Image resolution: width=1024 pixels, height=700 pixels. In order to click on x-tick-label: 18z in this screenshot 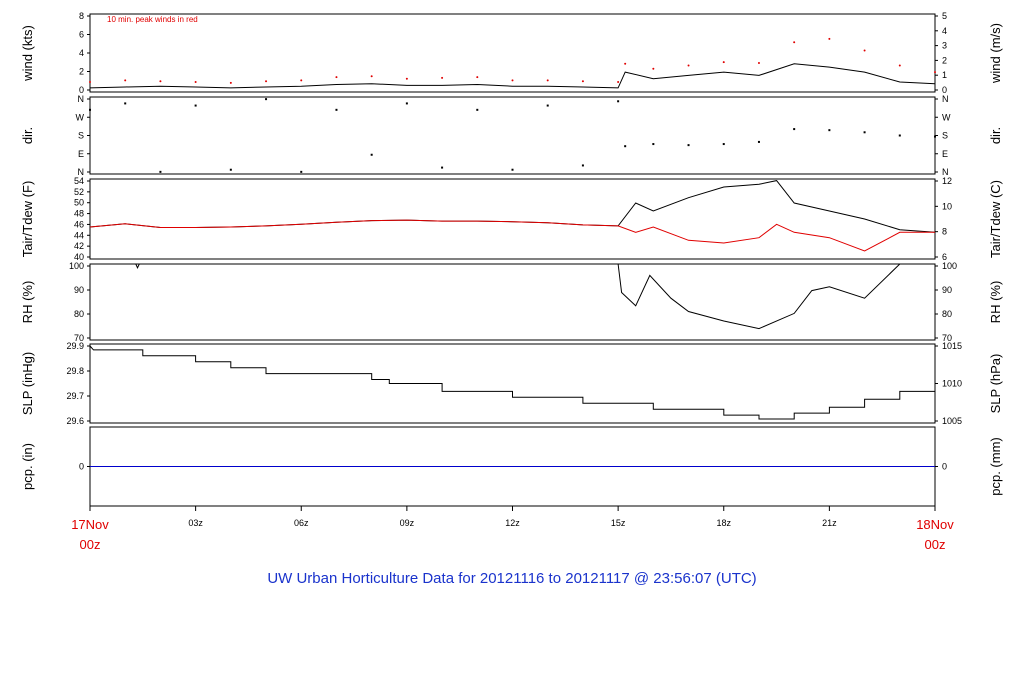, I will do `click(723, 523)`.